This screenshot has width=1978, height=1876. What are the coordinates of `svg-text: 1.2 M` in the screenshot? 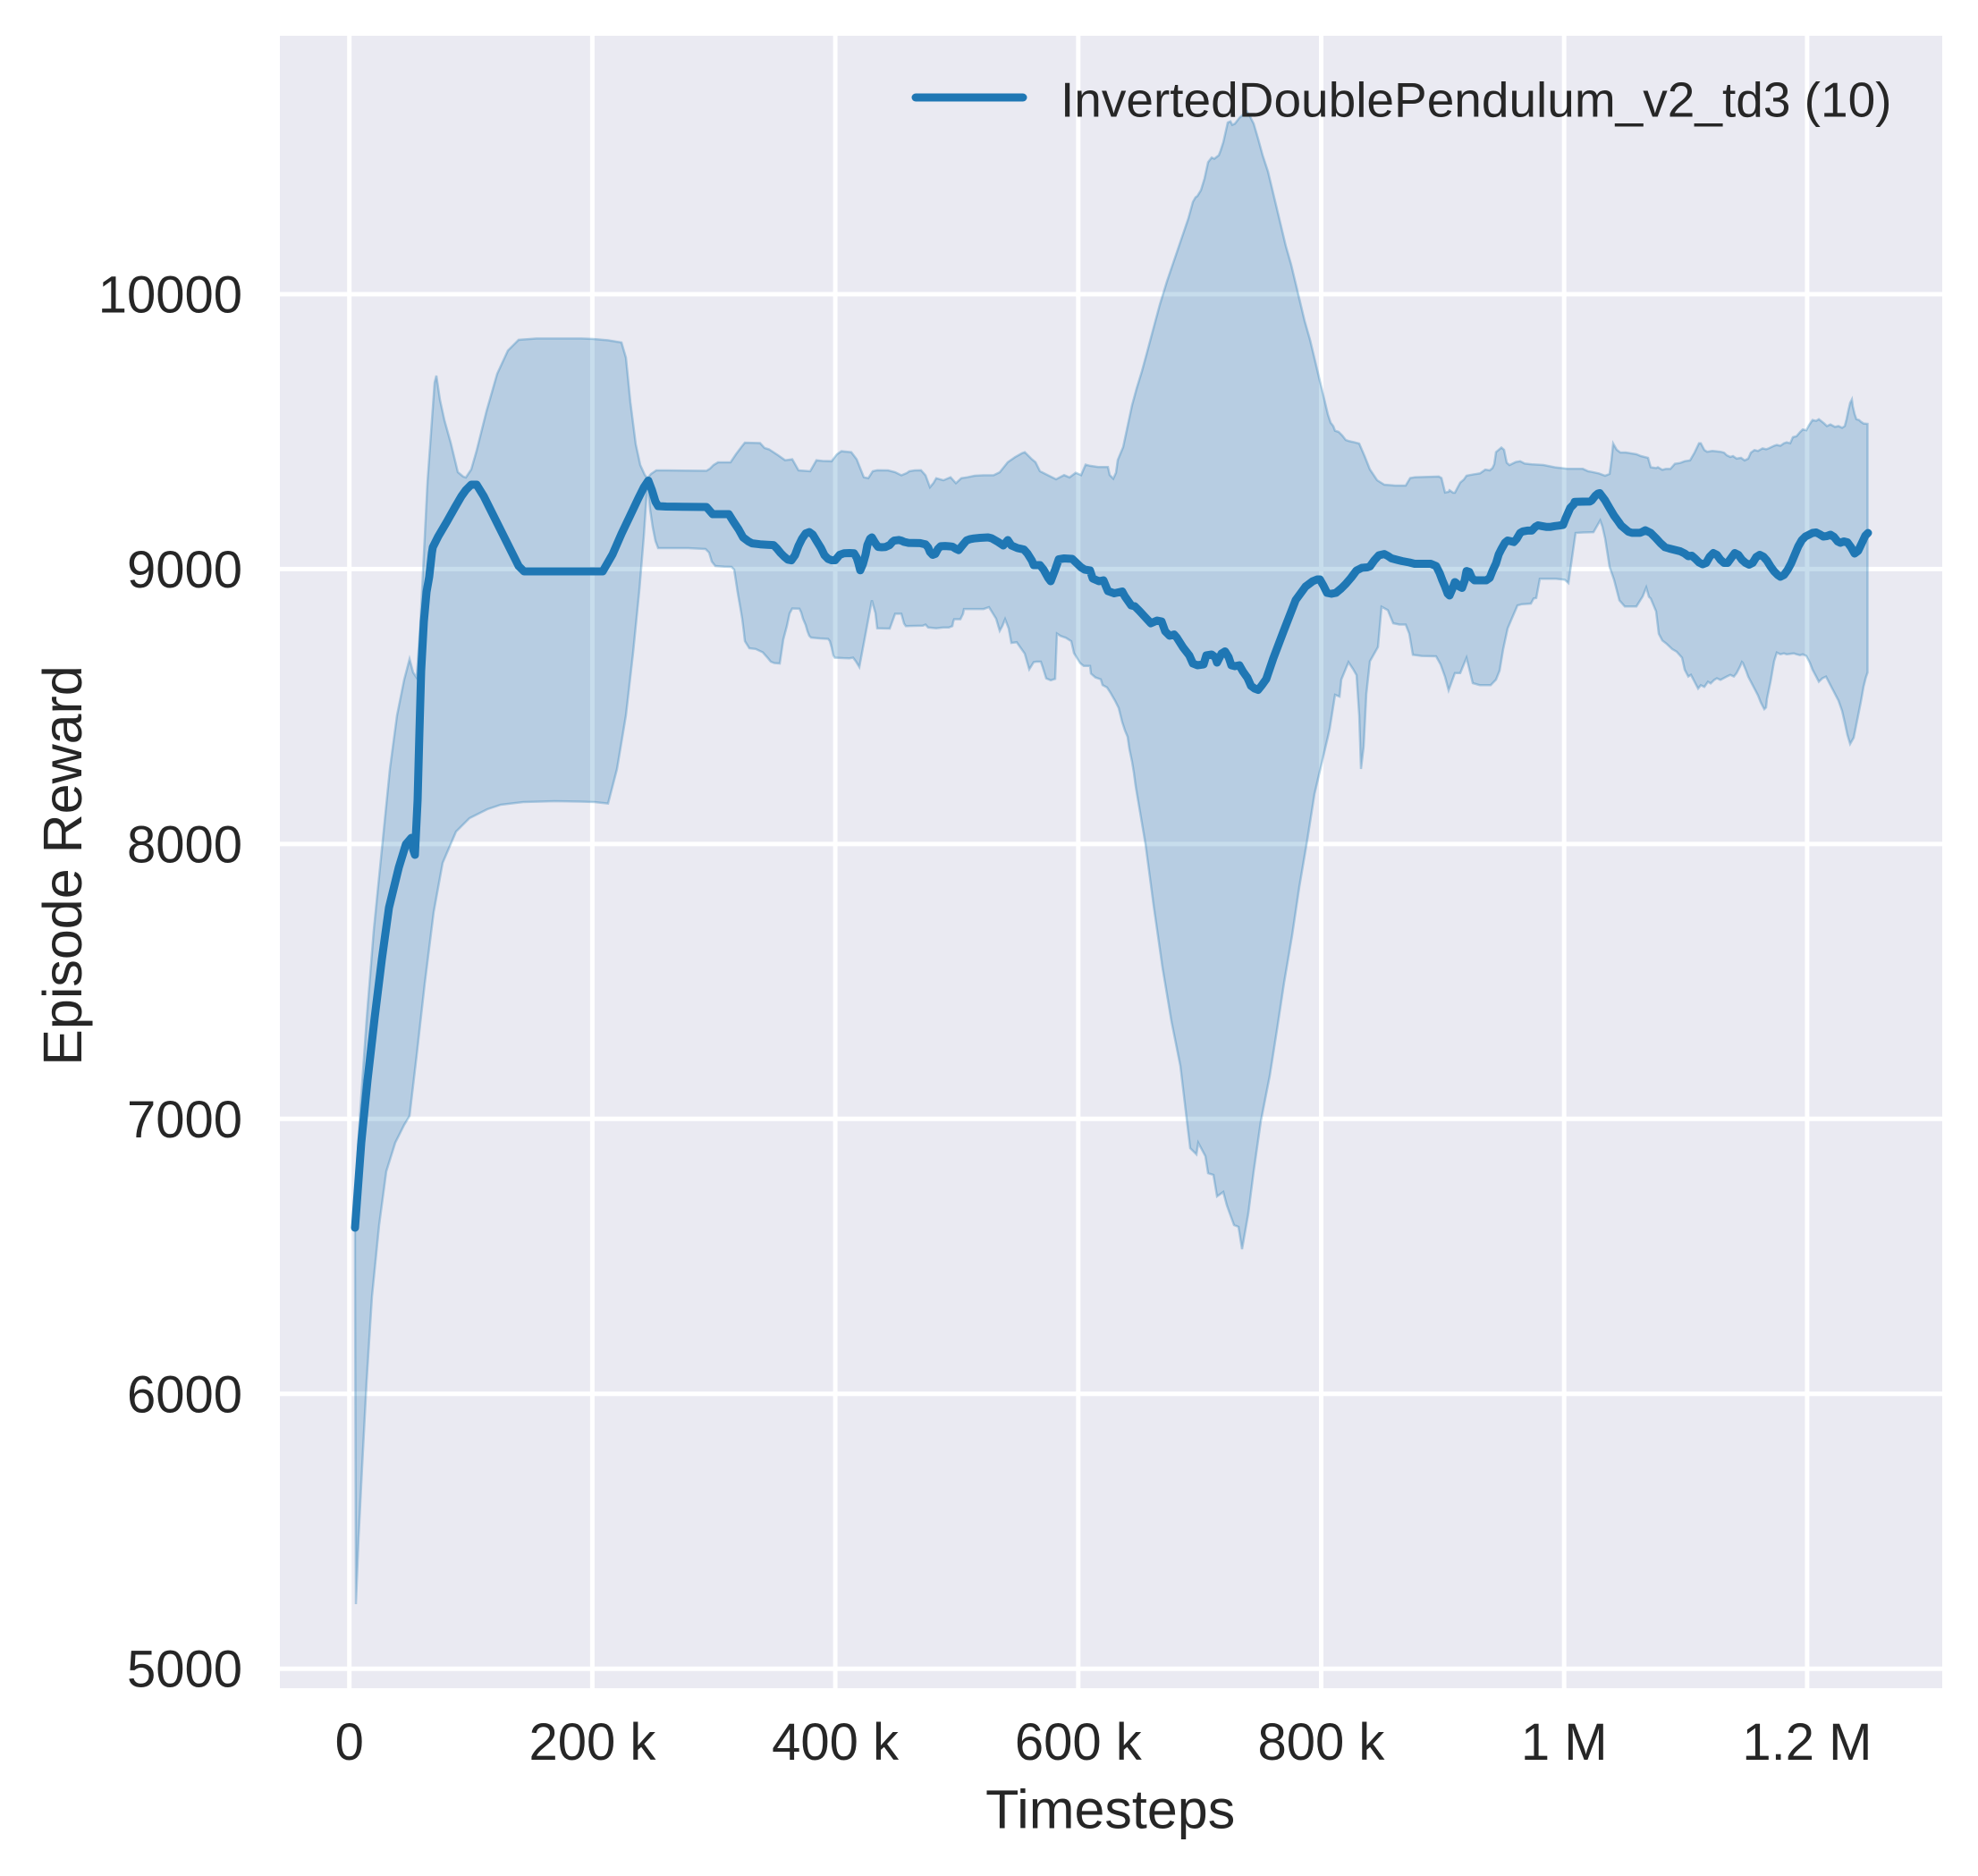 It's located at (1807, 1742).